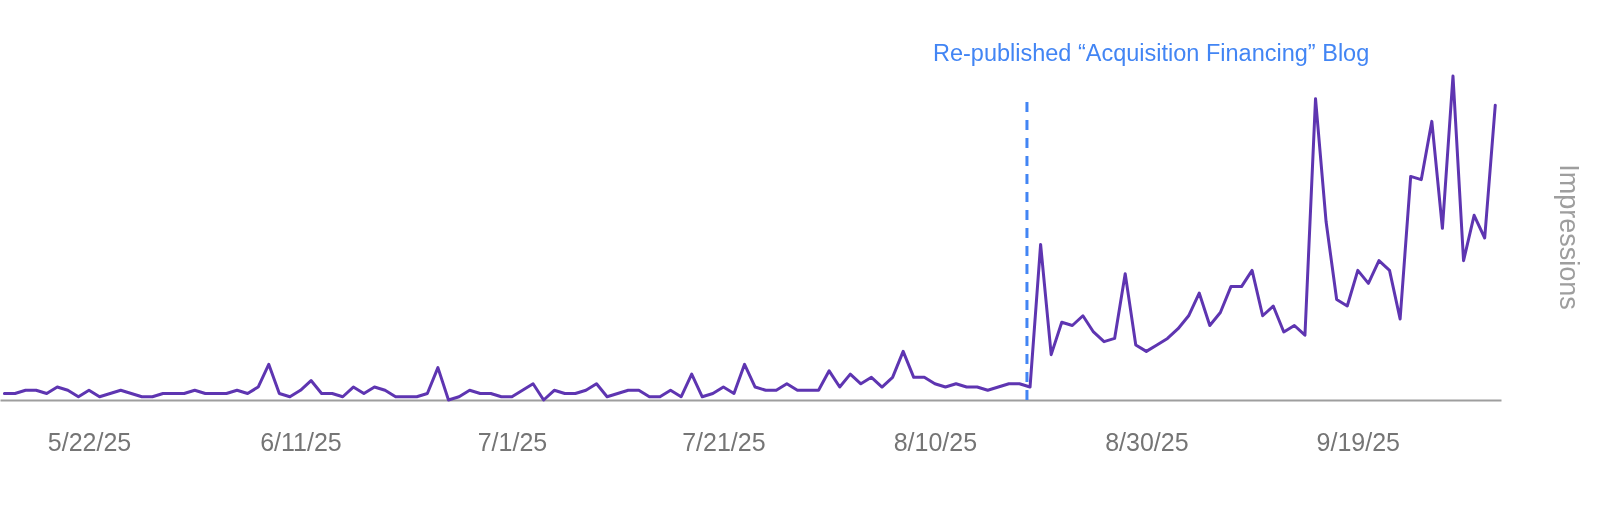  I want to click on x-tick-label: 6/11/25, so click(301, 441).